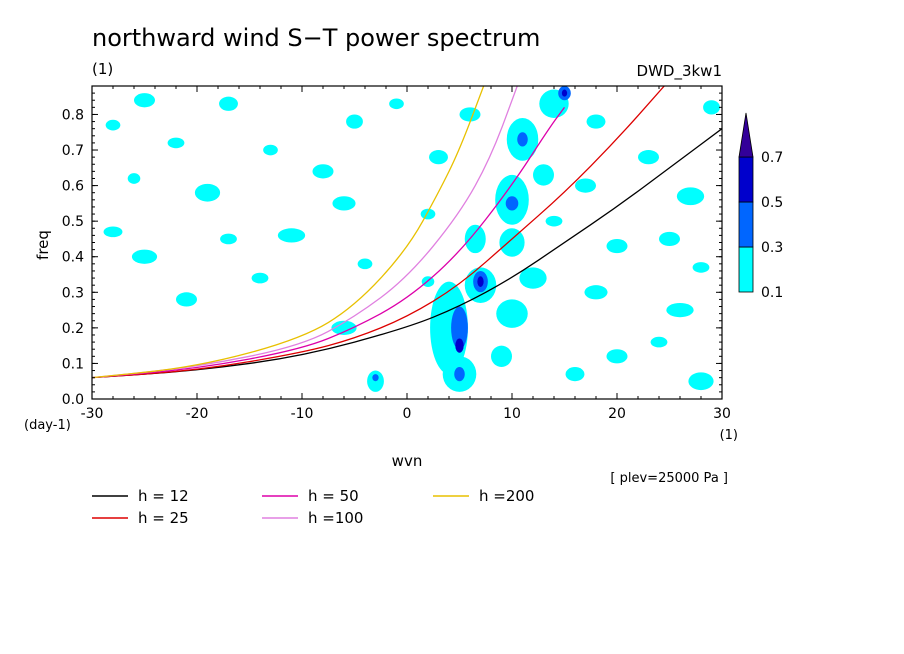  Describe the element at coordinates (333, 496) in the screenshot. I see `legend-label: h = 50` at that location.